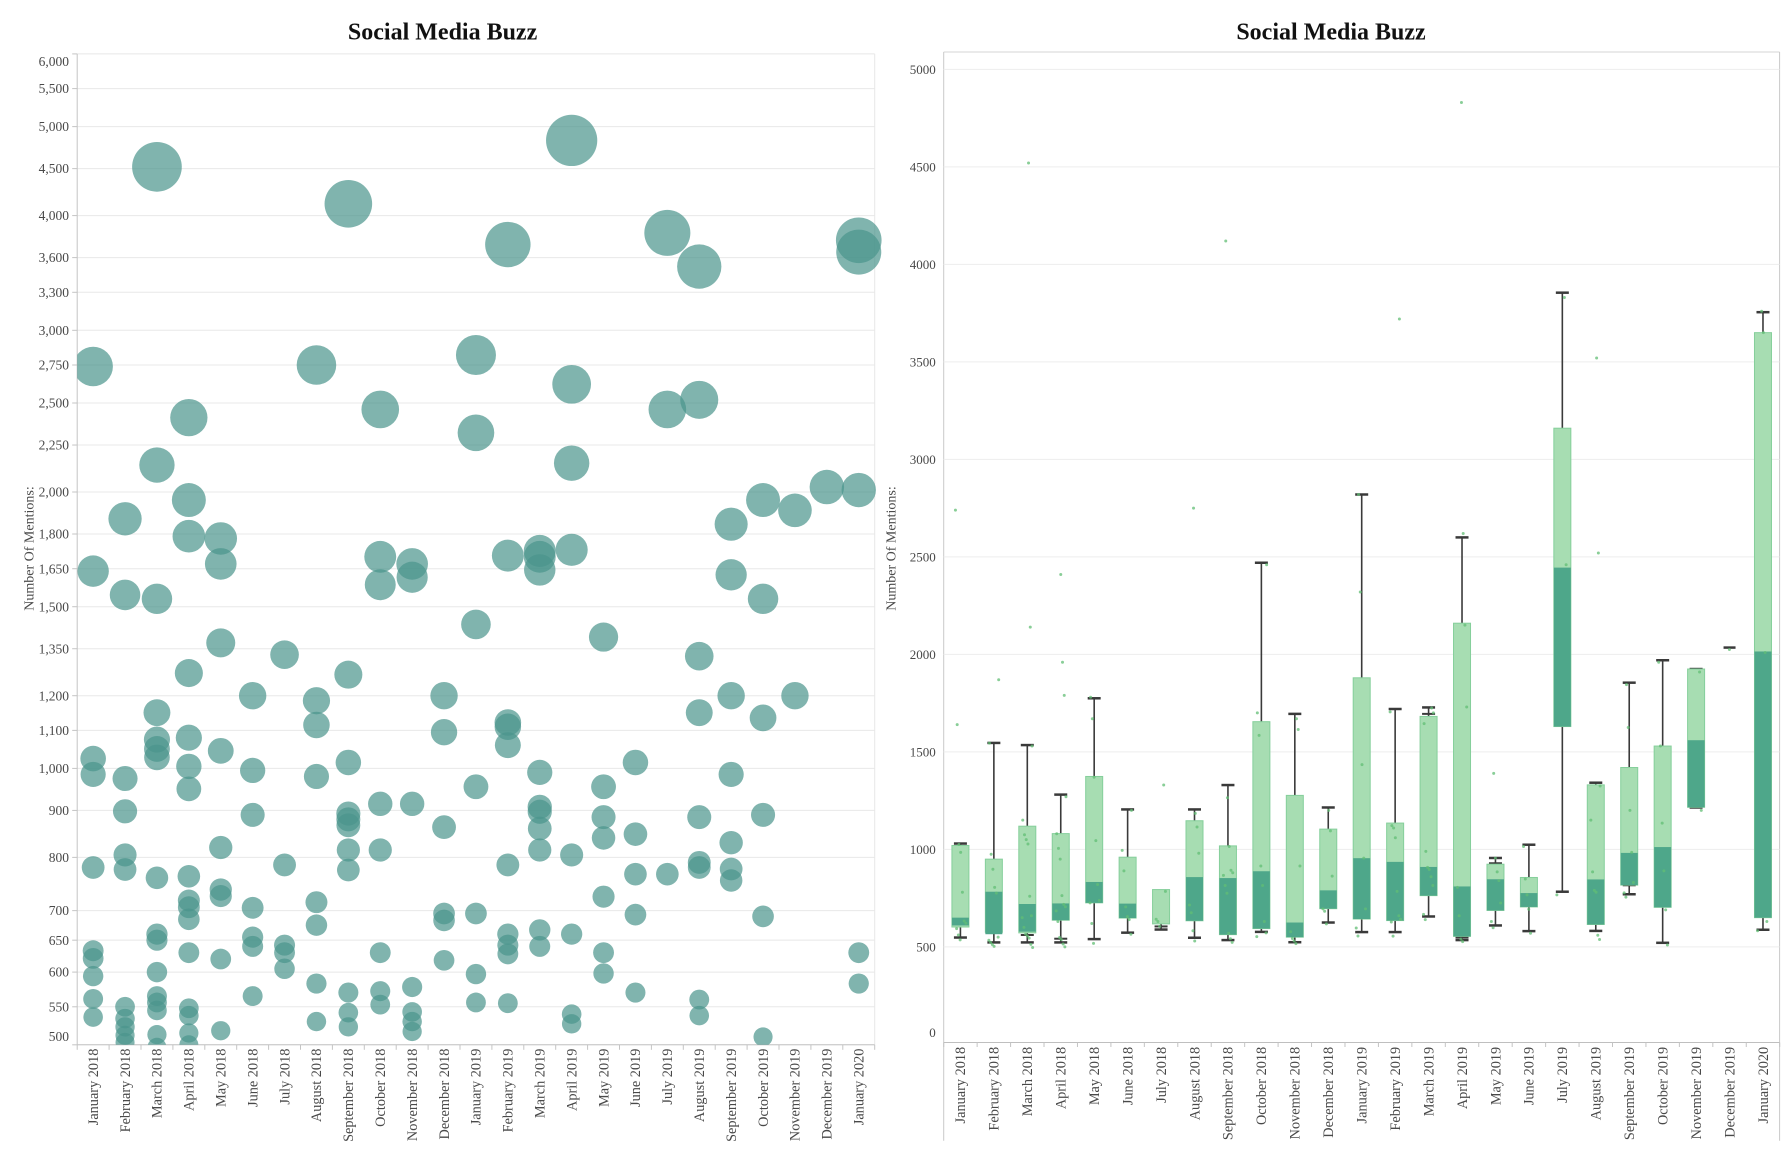 This screenshot has height=1160, width=1792. I want to click on svg-text: 1,100, so click(54, 730).